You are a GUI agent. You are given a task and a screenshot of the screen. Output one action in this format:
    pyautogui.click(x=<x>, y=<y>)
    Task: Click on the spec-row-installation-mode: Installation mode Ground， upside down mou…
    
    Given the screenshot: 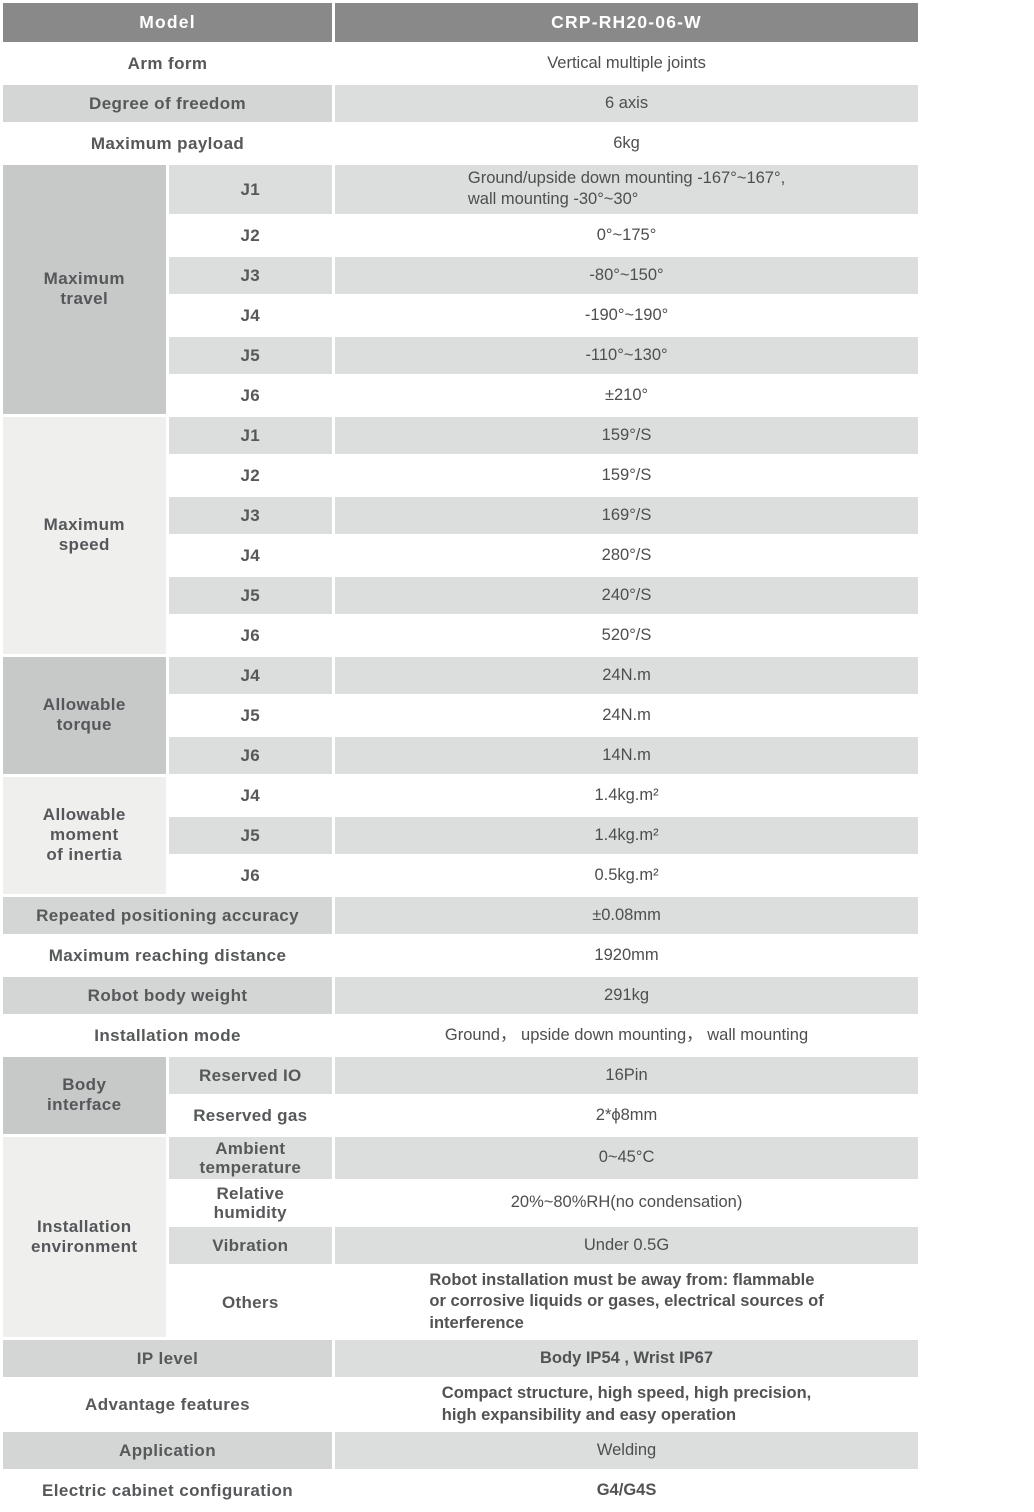 What is the action you would take?
    pyautogui.click(x=460, y=1035)
    